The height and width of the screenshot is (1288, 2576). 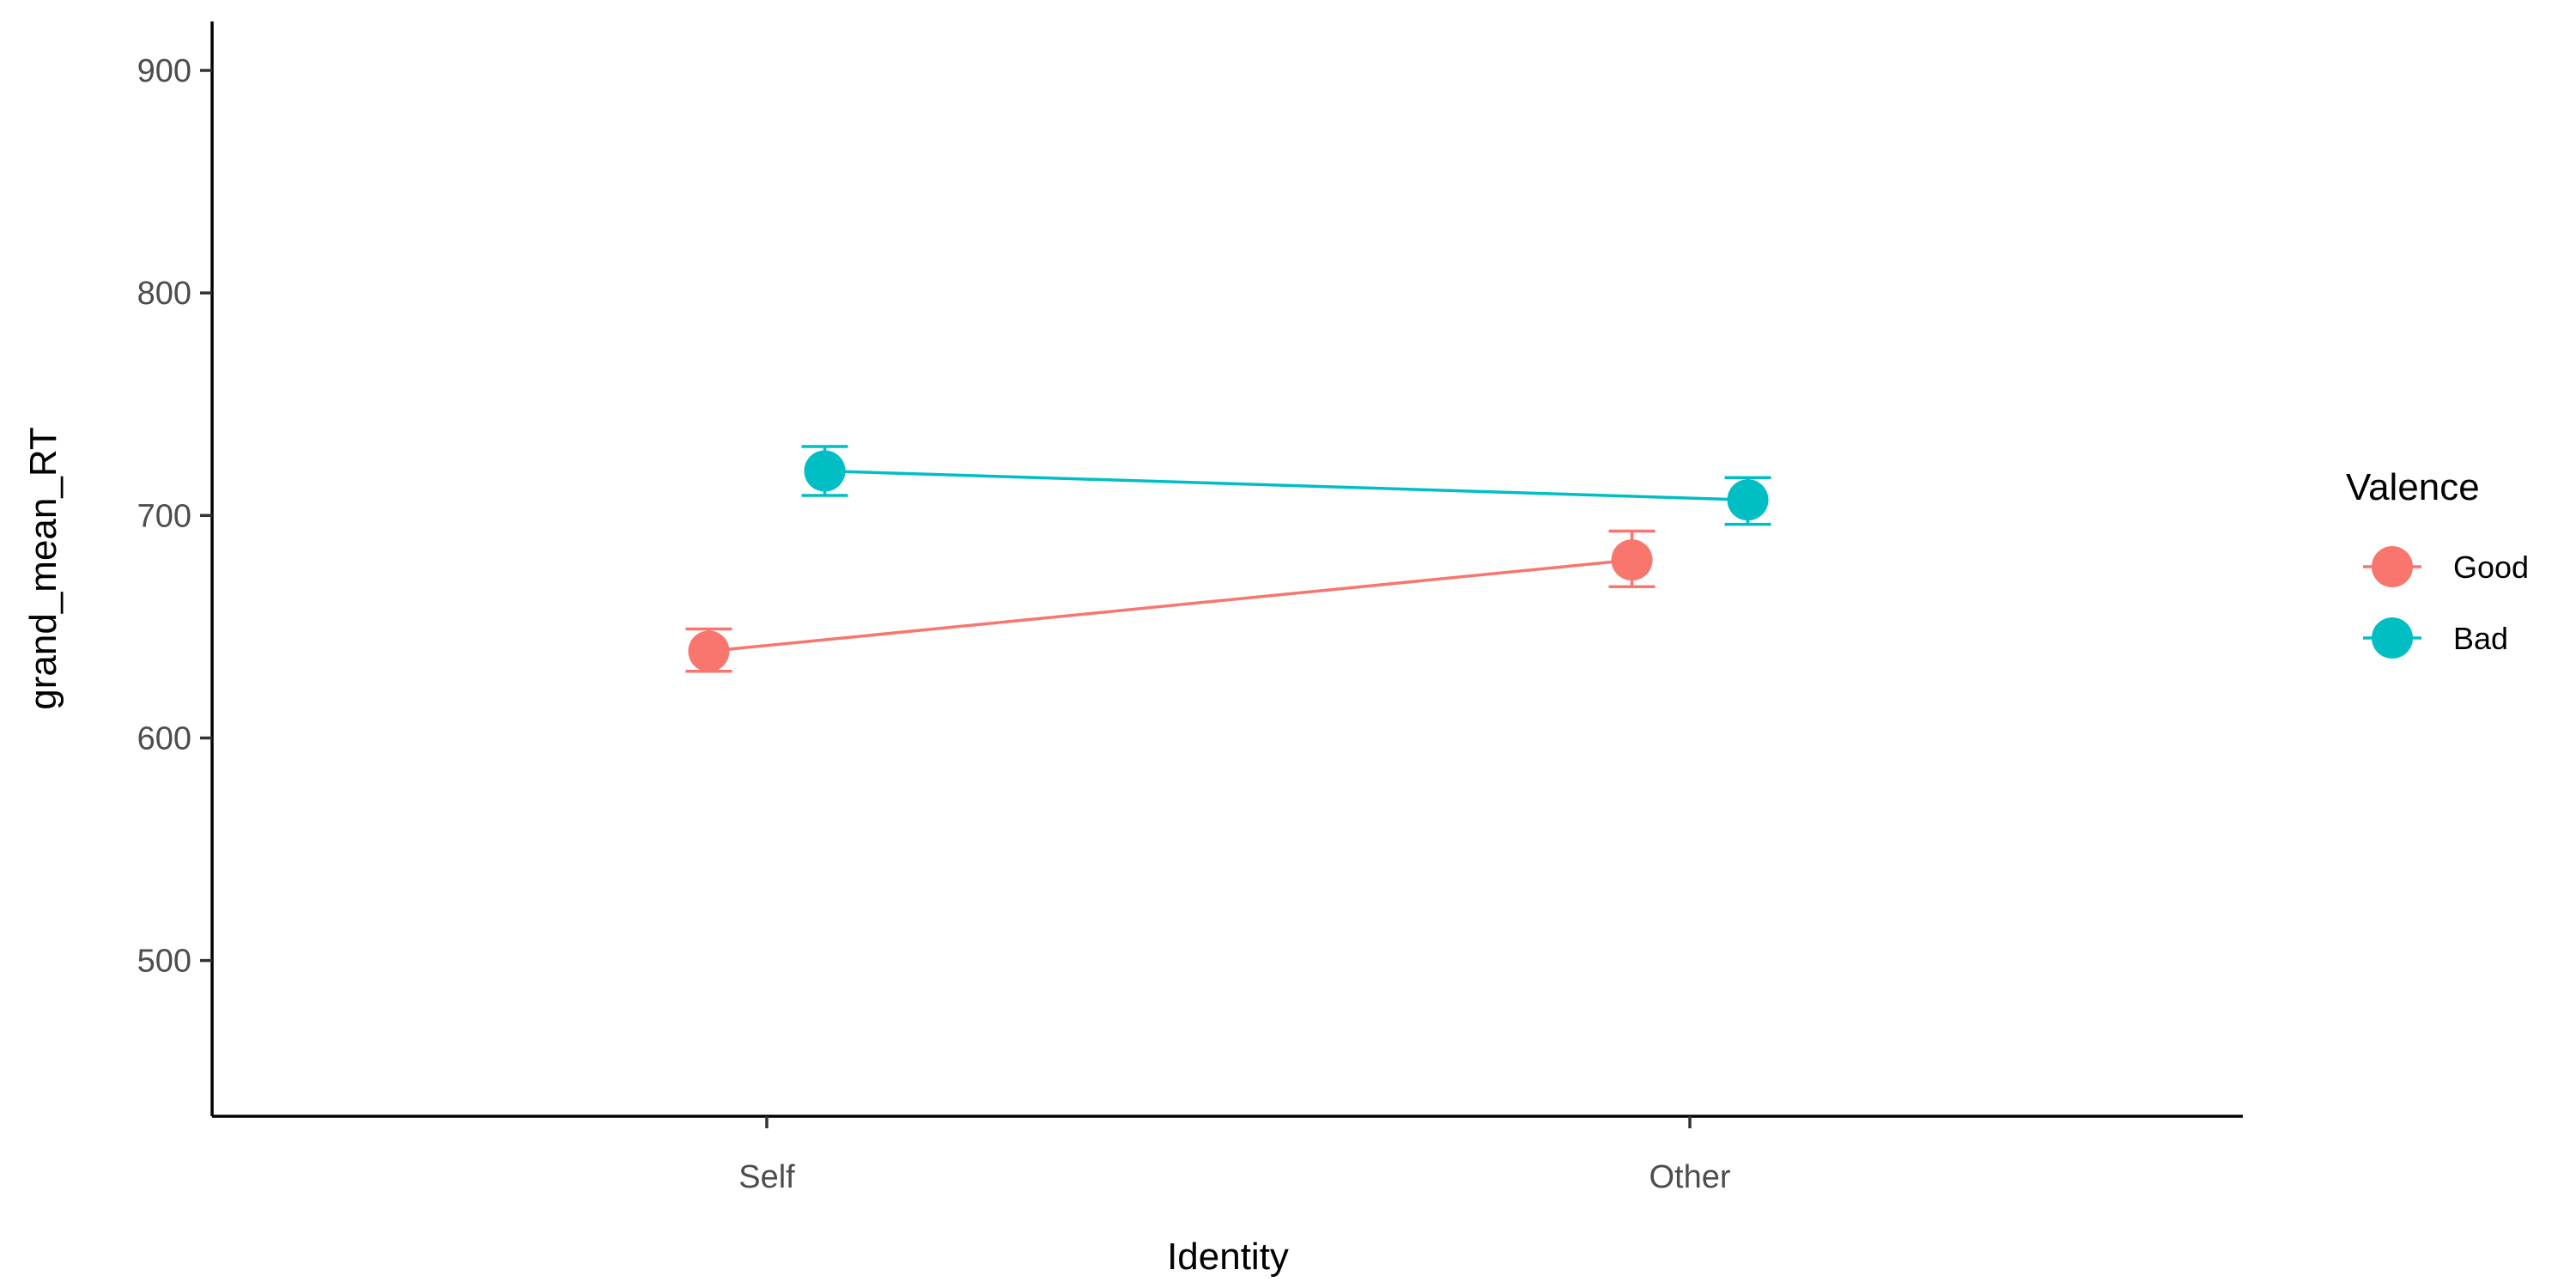 What do you see at coordinates (1286, 485) in the screenshot?
I see `series-line-bad` at bounding box center [1286, 485].